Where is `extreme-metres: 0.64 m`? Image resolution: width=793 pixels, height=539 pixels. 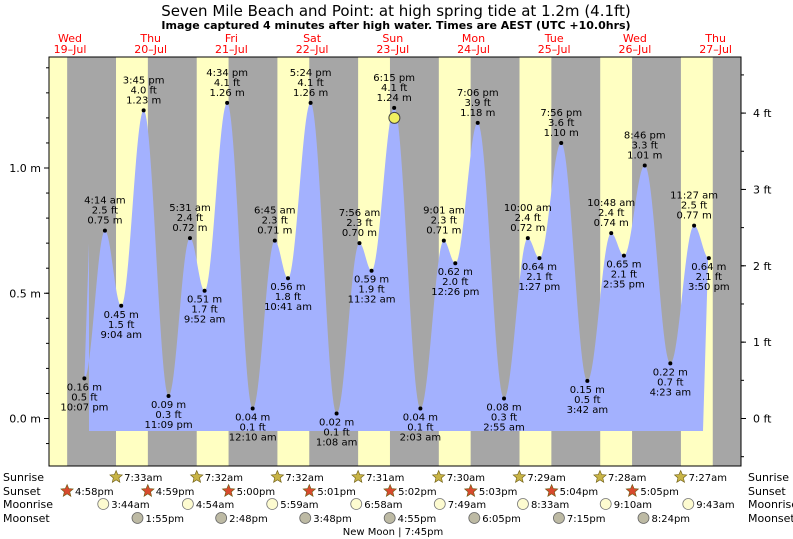 extreme-metres: 0.64 m is located at coordinates (539, 267).